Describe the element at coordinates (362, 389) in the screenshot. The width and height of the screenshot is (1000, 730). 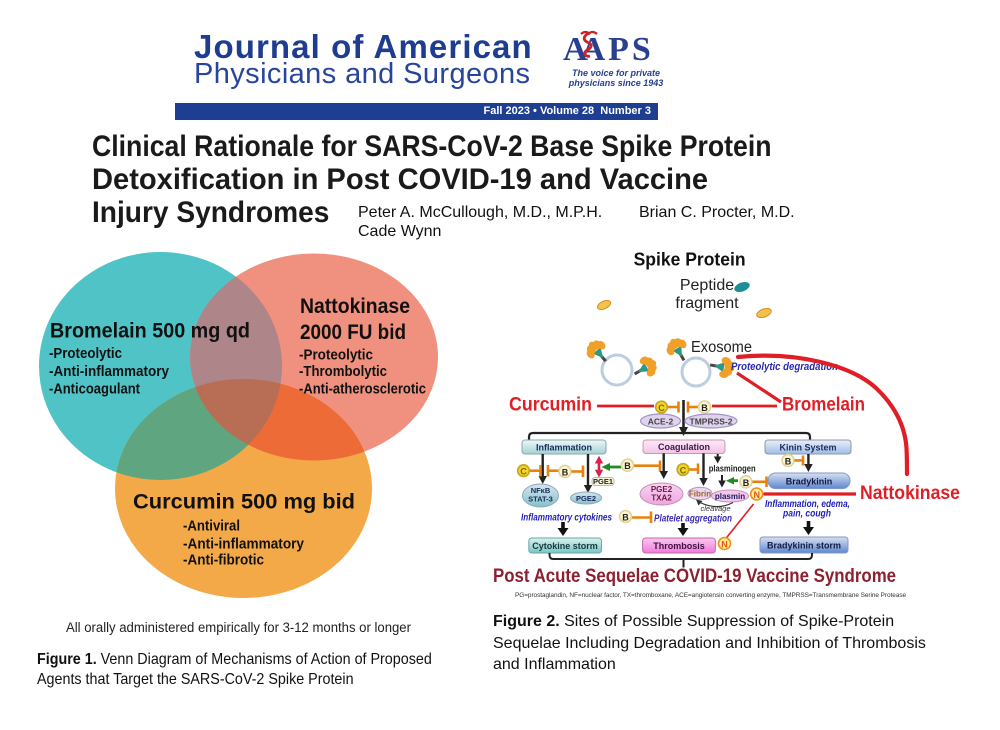
I see `svg-text: -Anti-atherosclerotic` at that location.